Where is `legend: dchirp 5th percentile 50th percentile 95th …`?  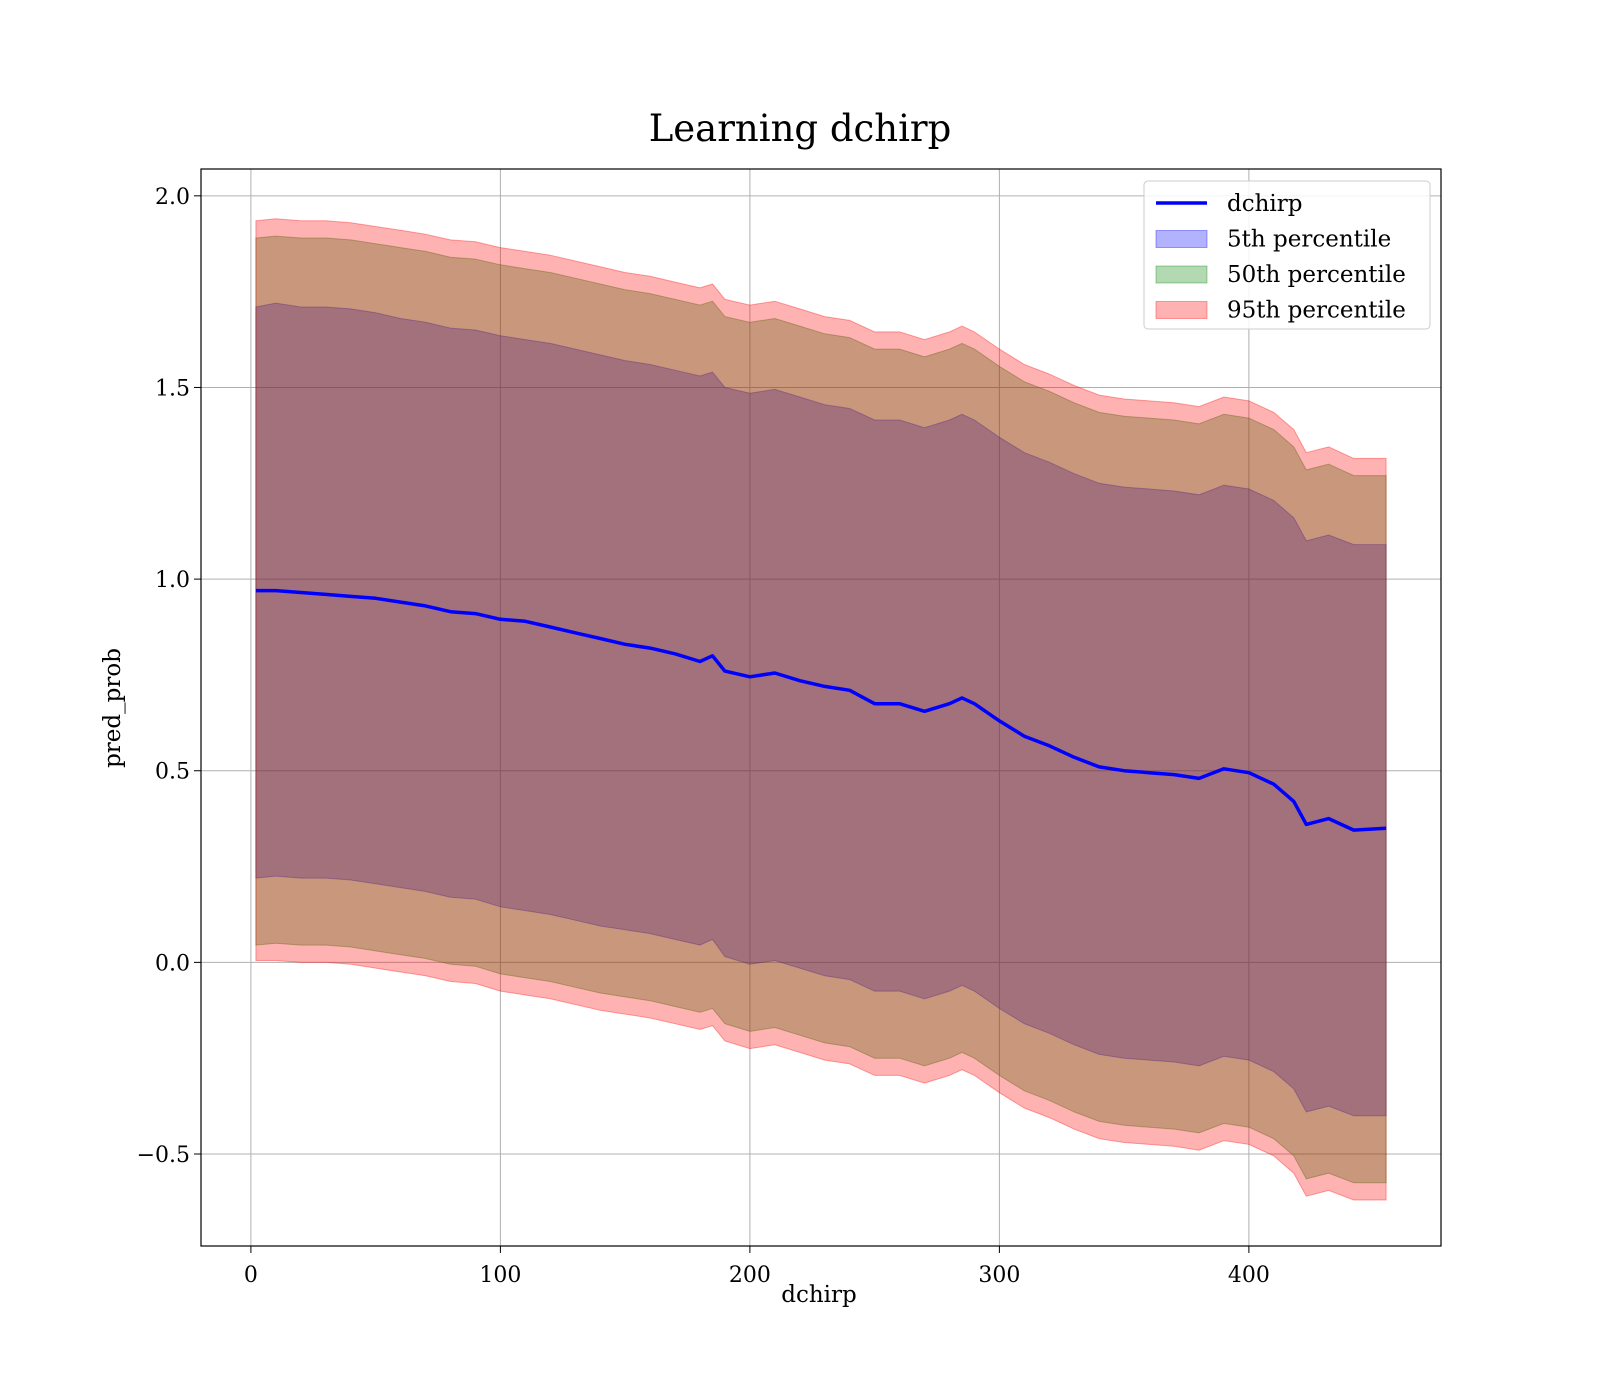
legend: dchirp 5th percentile 50th percentile 95th … is located at coordinates (1287, 255).